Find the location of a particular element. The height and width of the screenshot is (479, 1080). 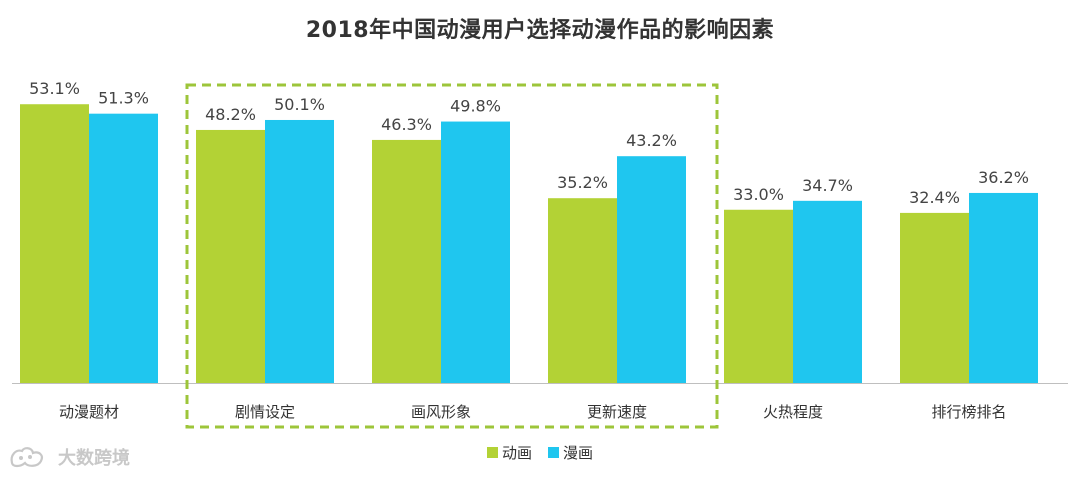

legend-item-series2: 漫画 is located at coordinates (570, 452).